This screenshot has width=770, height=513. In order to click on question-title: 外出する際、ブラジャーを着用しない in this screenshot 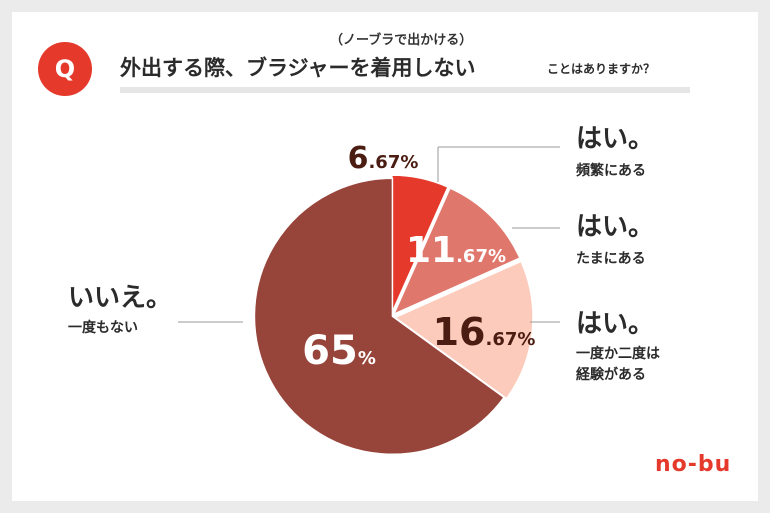, I will do `click(298, 68)`.